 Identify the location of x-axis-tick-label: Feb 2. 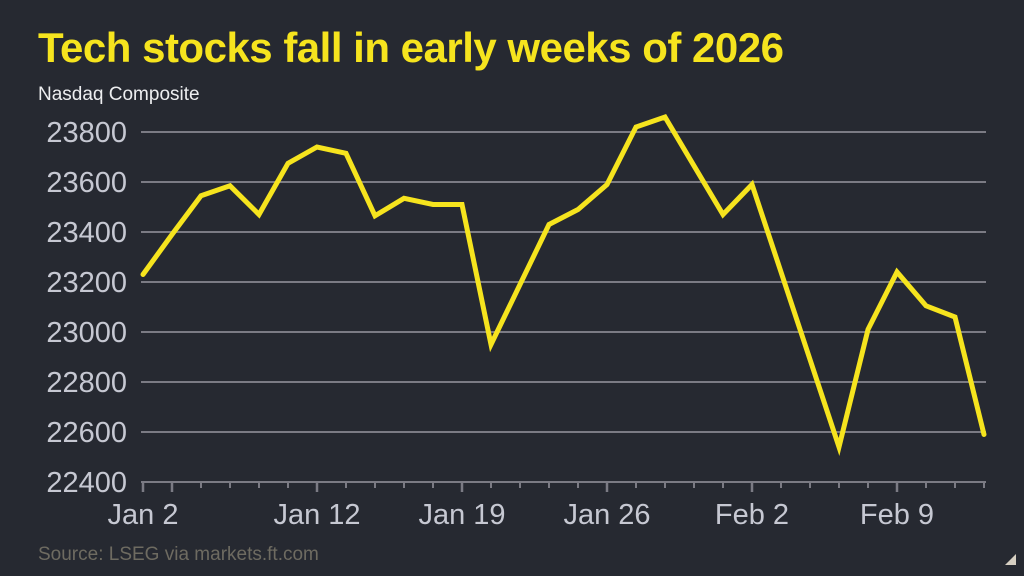
(752, 515).